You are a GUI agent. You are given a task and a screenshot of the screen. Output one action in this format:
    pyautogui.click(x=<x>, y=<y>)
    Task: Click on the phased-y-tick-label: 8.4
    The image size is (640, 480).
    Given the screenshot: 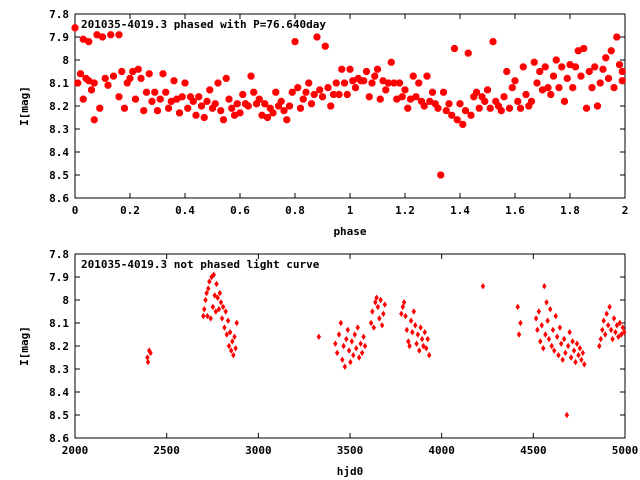 What is the action you would take?
    pyautogui.click(x=59, y=152)
    